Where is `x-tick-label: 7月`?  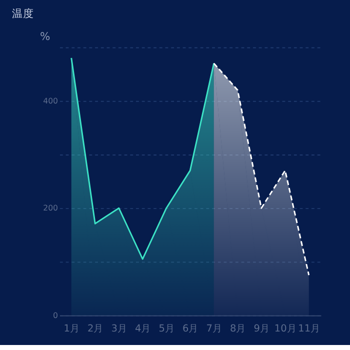
x-tick-label: 7月 is located at coordinates (214, 328).